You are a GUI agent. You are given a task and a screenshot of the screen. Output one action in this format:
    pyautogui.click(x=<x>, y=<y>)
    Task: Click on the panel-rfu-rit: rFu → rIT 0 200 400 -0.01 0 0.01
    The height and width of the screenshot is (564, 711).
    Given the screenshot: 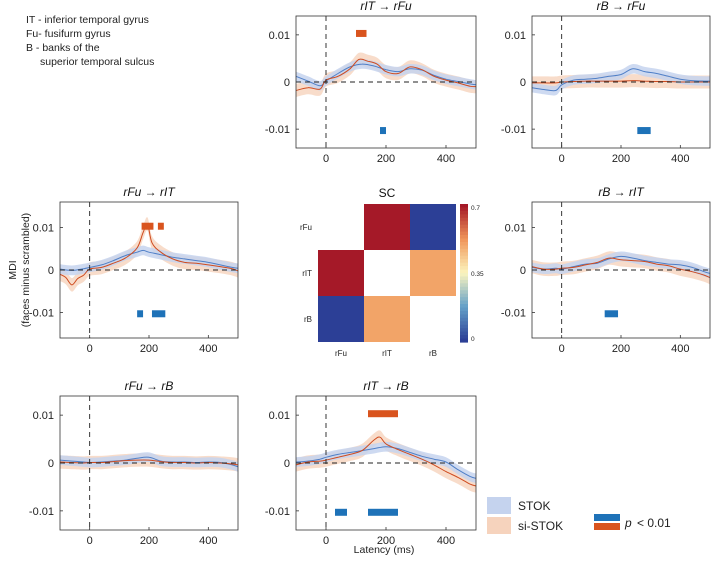 What is the action you would take?
    pyautogui.click(x=134, y=270)
    